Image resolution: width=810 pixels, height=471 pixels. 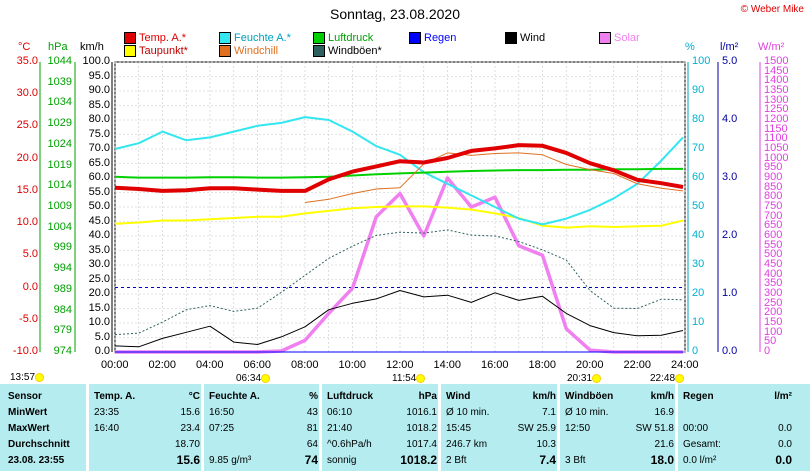 I want to click on pressure-tick: 984, so click(x=62, y=309).